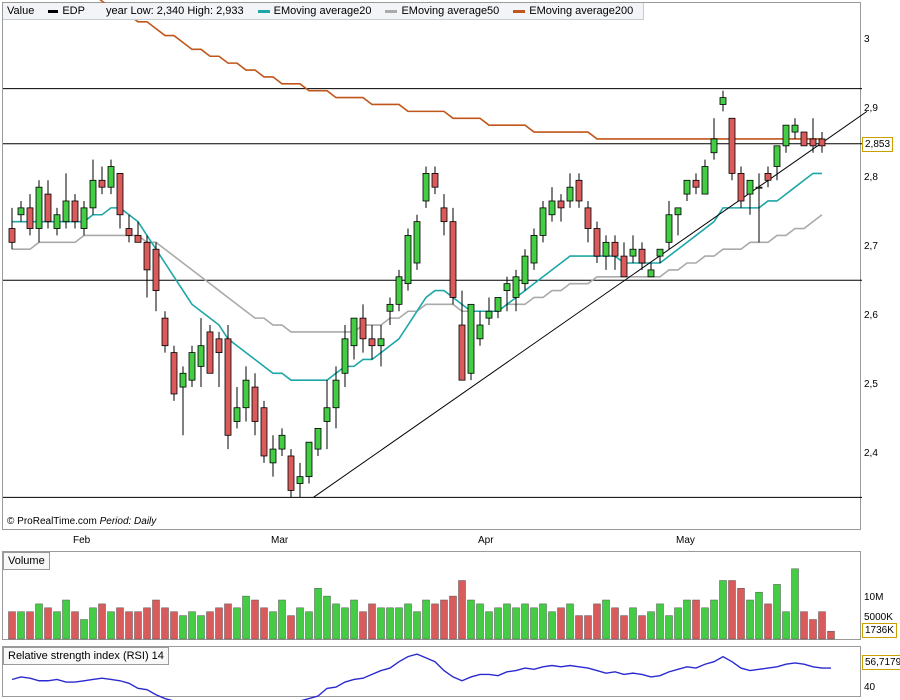 Image resolution: width=900 pixels, height=700 pixels. What do you see at coordinates (322, 11) in the screenshot?
I see `legend-ma20: EMoving average20` at bounding box center [322, 11].